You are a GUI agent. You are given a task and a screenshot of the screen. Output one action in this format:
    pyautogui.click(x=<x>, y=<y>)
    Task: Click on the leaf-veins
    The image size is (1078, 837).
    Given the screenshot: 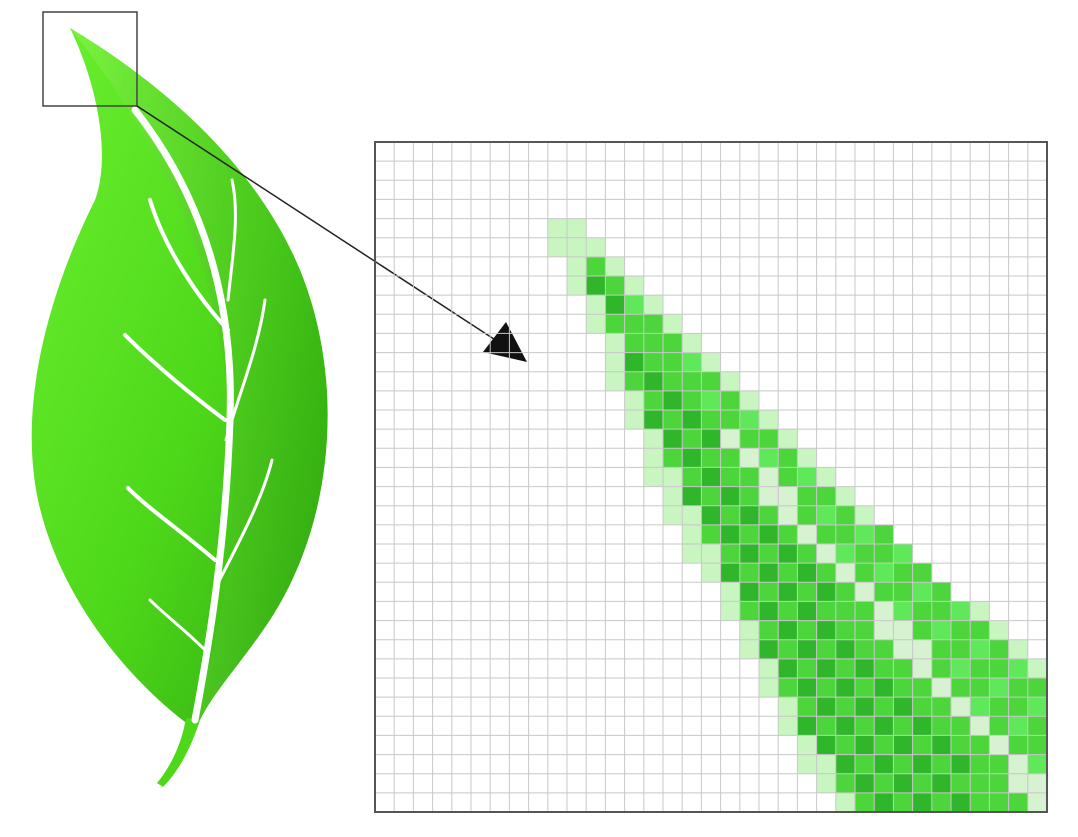 What is the action you would take?
    pyautogui.click(x=198, y=415)
    